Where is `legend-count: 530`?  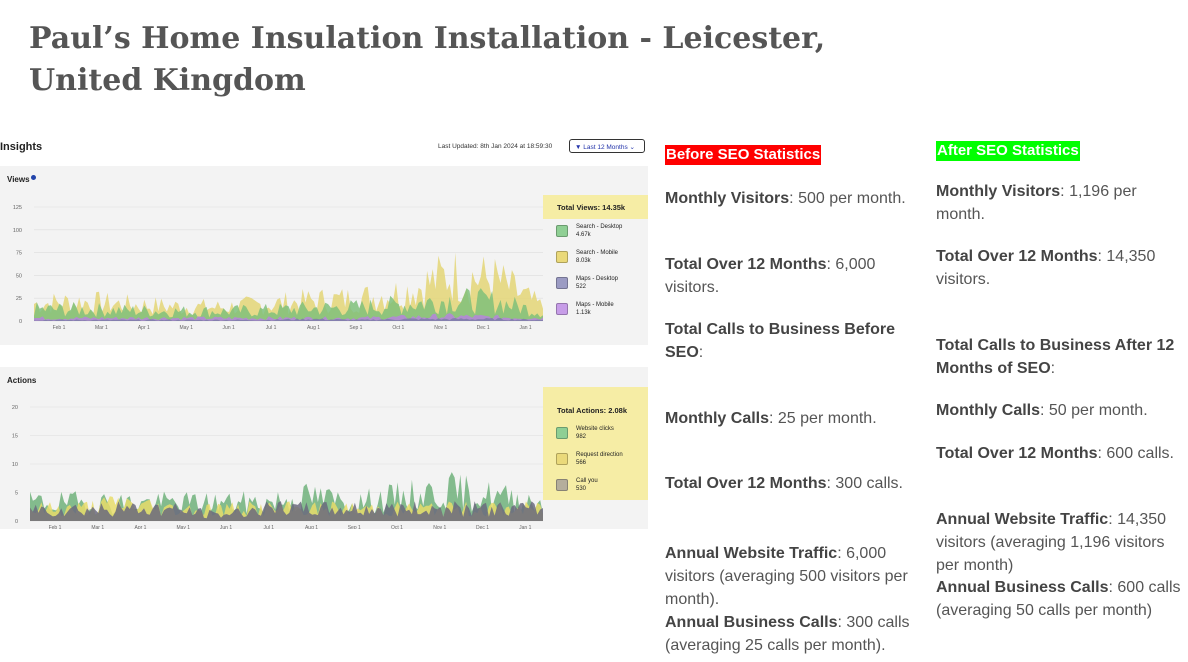 legend-count: 530 is located at coordinates (581, 489).